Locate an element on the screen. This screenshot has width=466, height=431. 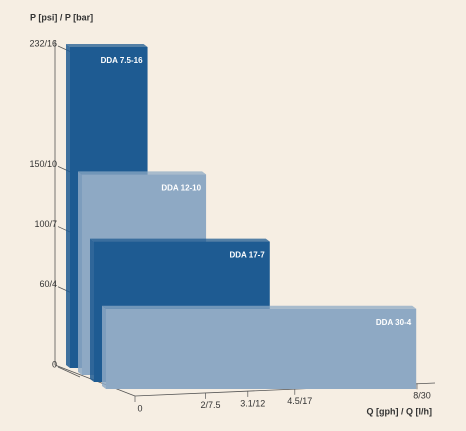
y-tick-label: 150/10 is located at coordinates (43, 164).